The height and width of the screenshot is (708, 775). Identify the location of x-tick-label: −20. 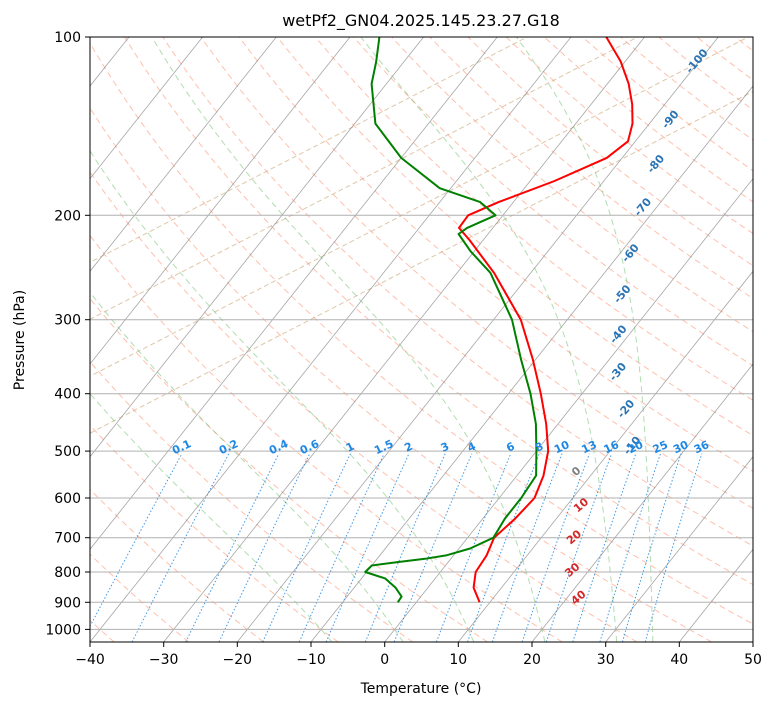
(238, 660).